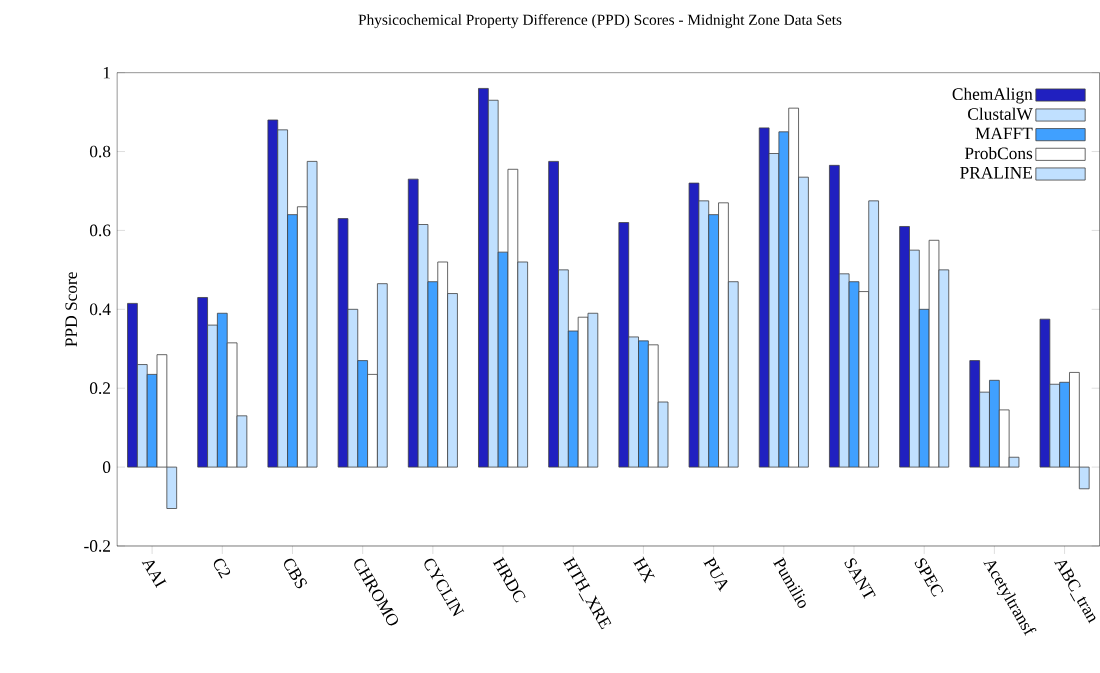 This screenshot has height=673, width=1100. Describe the element at coordinates (106, 467) in the screenshot. I see `y-tick-label: 0` at that location.